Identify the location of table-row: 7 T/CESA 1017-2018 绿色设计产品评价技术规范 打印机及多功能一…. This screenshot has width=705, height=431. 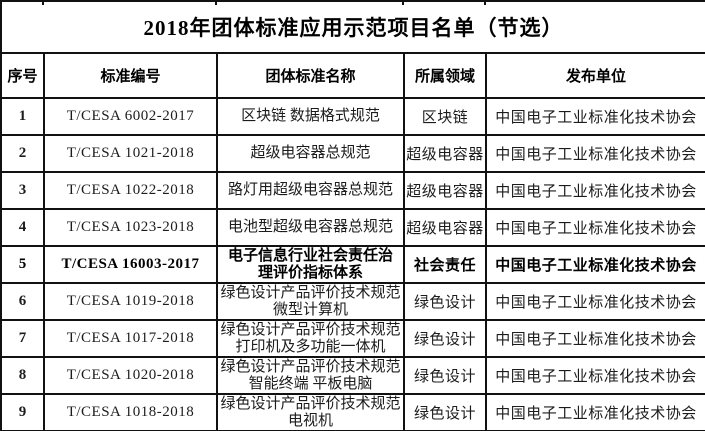
(352, 338).